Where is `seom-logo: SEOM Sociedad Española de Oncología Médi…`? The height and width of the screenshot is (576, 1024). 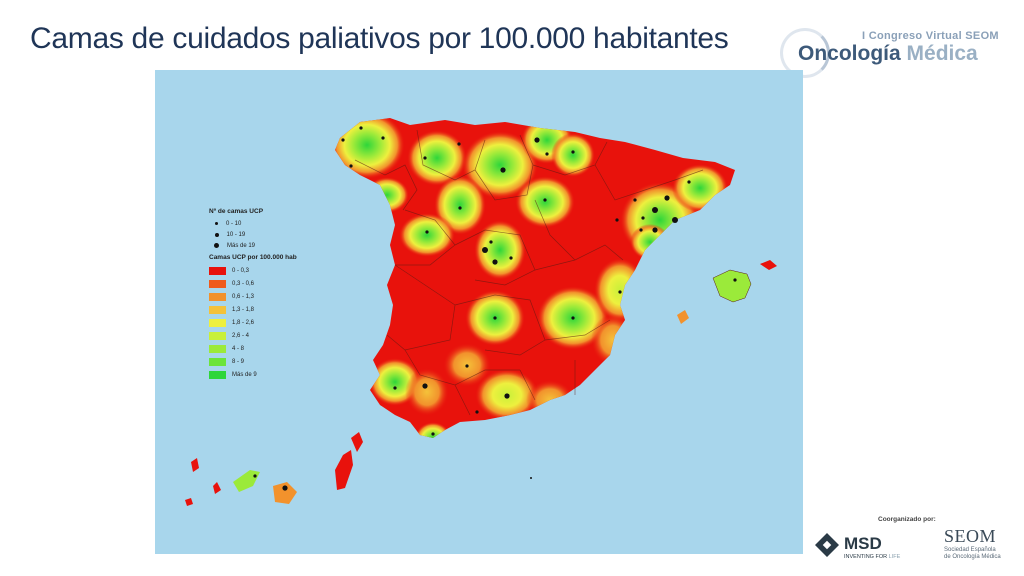 seom-logo: SEOM Sociedad Española de Oncología Médi… is located at coordinates (980, 546).